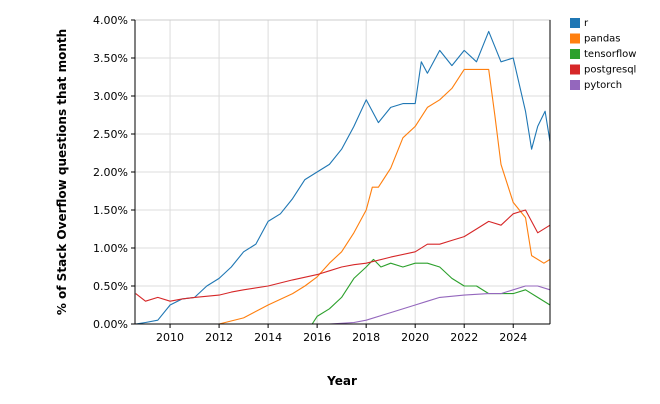 Image resolution: width=660 pixels, height=404 pixels. Describe the element at coordinates (110, 248) in the screenshot. I see `y-tick-label: 1.00%` at that location.